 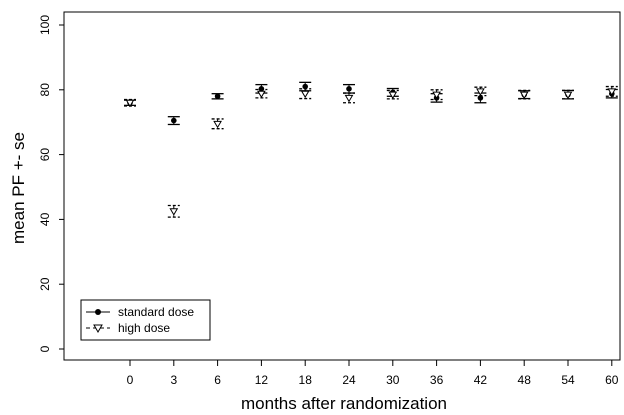 What do you see at coordinates (306, 380) in the screenshot?
I see `x-tick-label: 18` at bounding box center [306, 380].